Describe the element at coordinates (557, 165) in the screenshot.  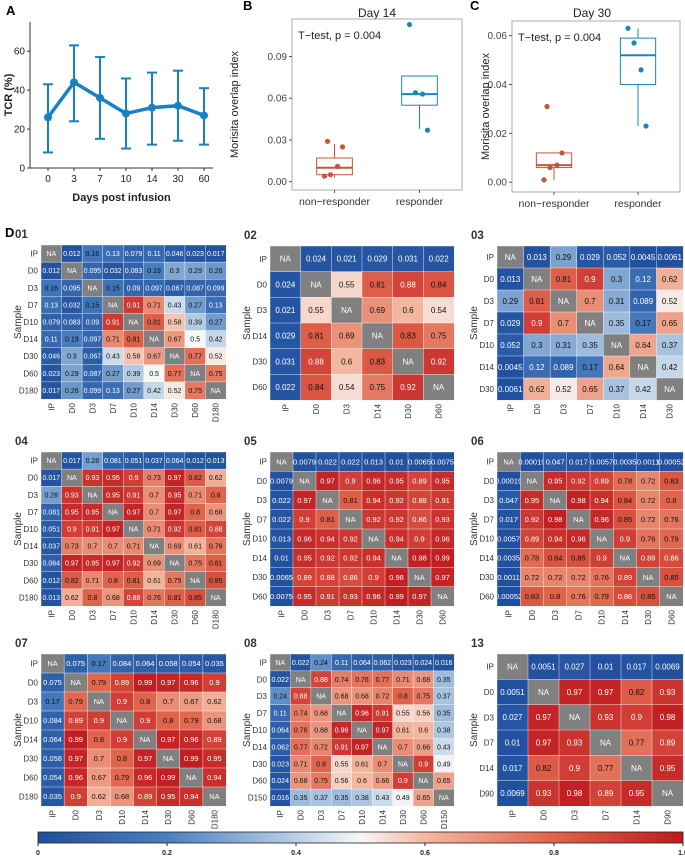
I see `data-point` at that location.